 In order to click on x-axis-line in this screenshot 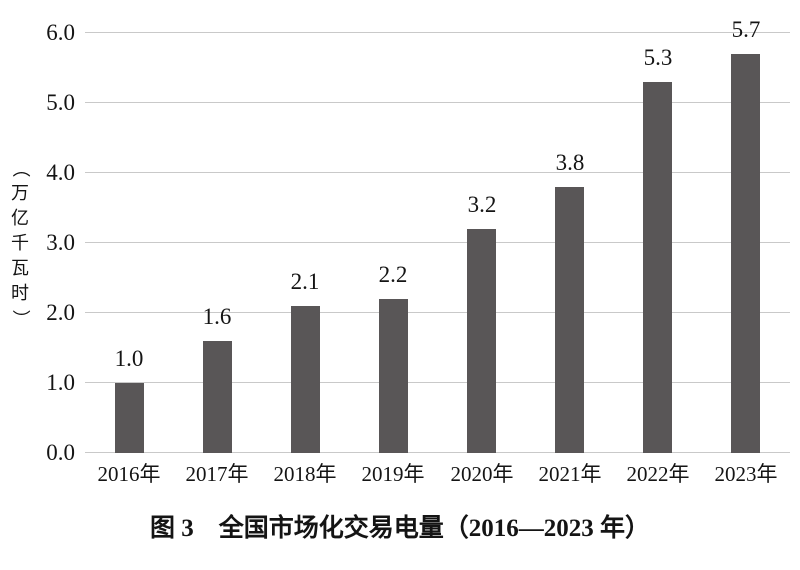, I will do `click(437, 452)`.